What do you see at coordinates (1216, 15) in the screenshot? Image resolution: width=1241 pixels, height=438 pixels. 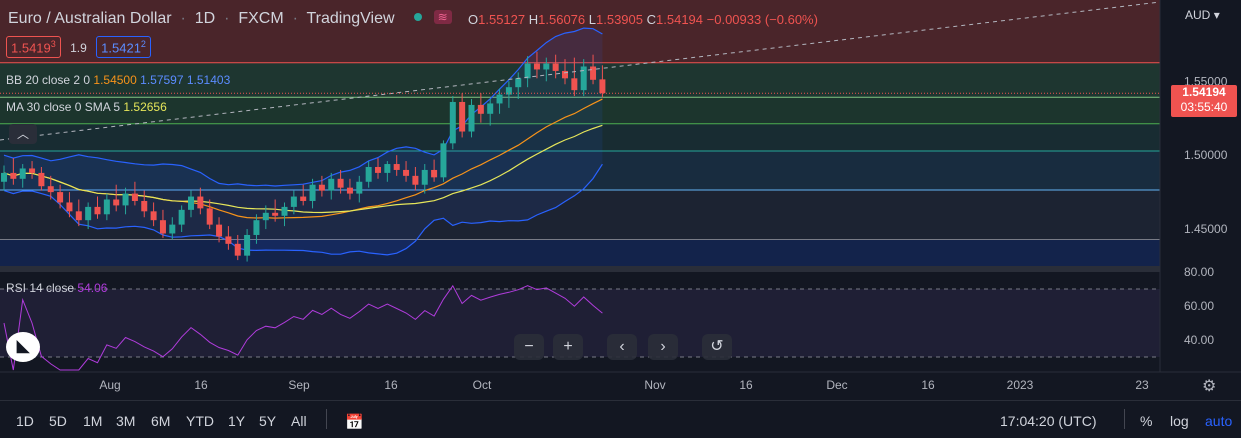 I see `chevron-down-icon: ▾` at bounding box center [1216, 15].